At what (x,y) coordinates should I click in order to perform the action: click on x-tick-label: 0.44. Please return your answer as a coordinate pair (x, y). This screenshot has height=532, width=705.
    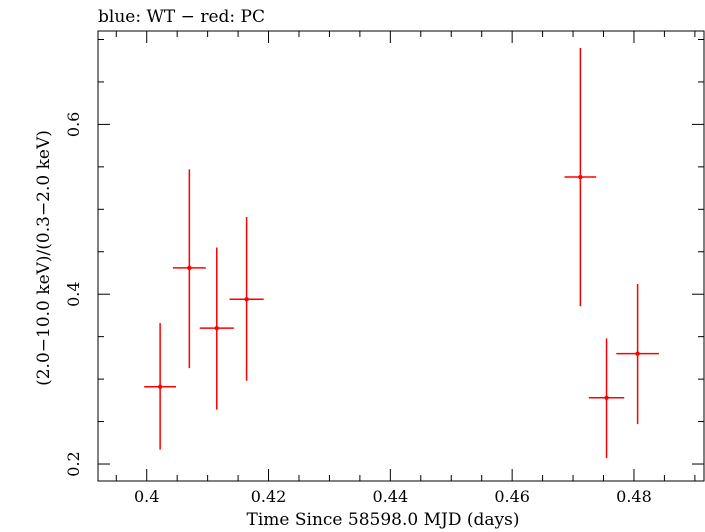
    Looking at the image, I should click on (391, 496).